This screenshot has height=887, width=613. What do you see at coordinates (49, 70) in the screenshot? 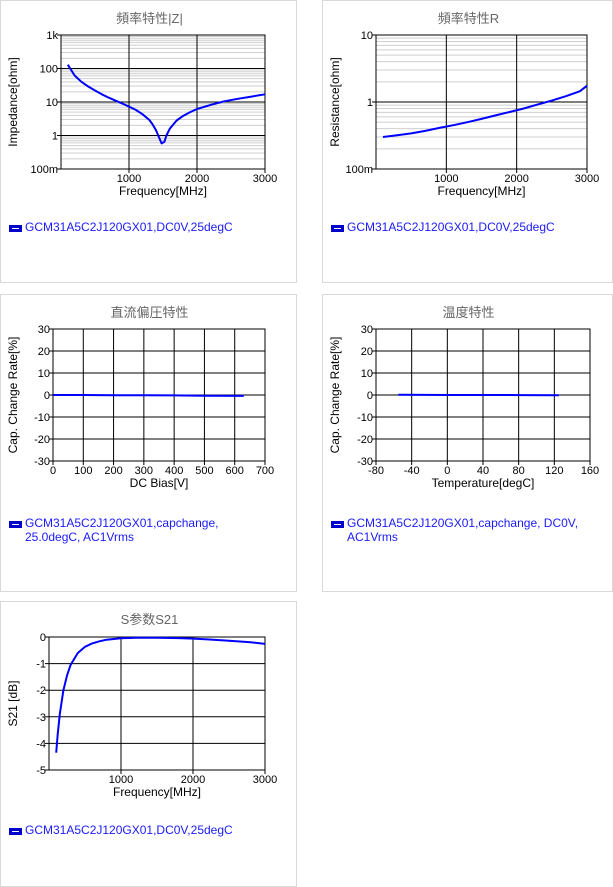
I see `y-tick-label: 100` at bounding box center [49, 70].